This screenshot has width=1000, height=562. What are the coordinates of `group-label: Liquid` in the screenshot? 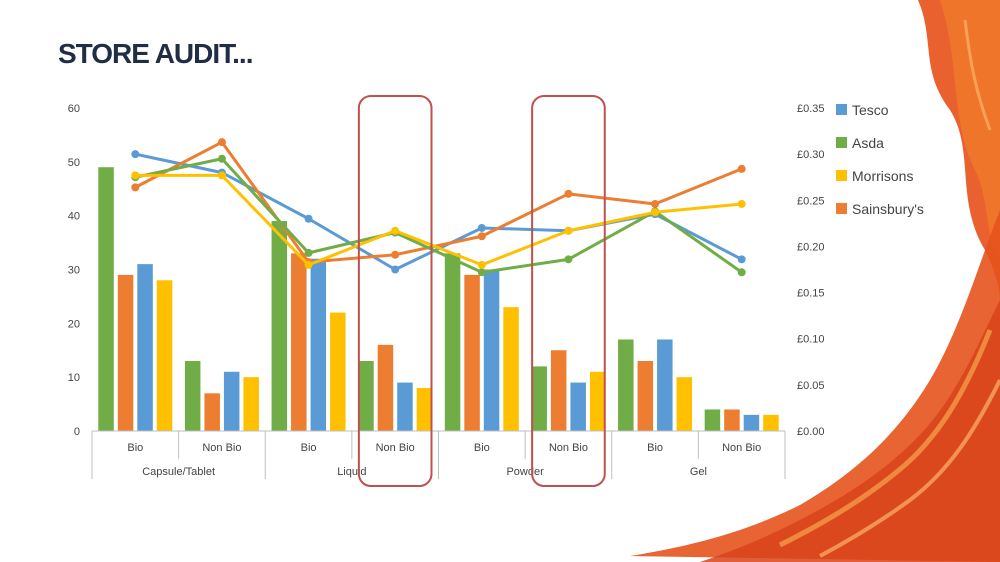 It's located at (351, 472).